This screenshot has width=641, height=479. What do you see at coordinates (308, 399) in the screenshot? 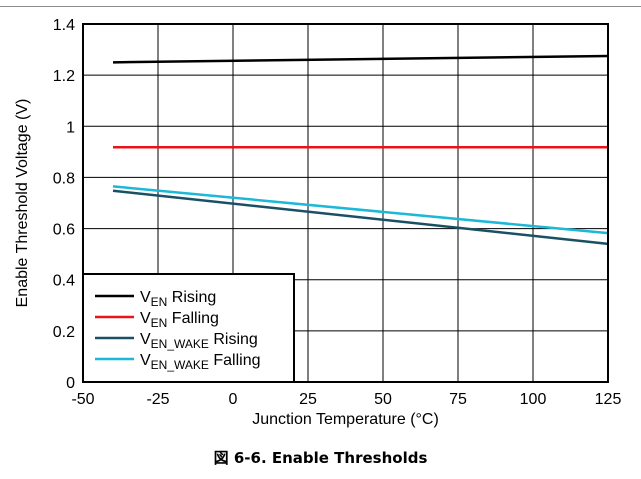
I see `x-tick-label: 25` at bounding box center [308, 399].